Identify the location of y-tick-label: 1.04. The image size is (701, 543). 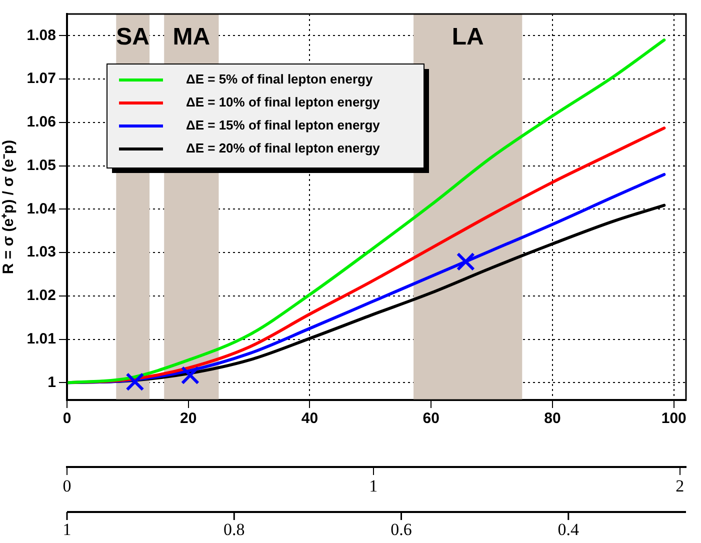
(41, 209).